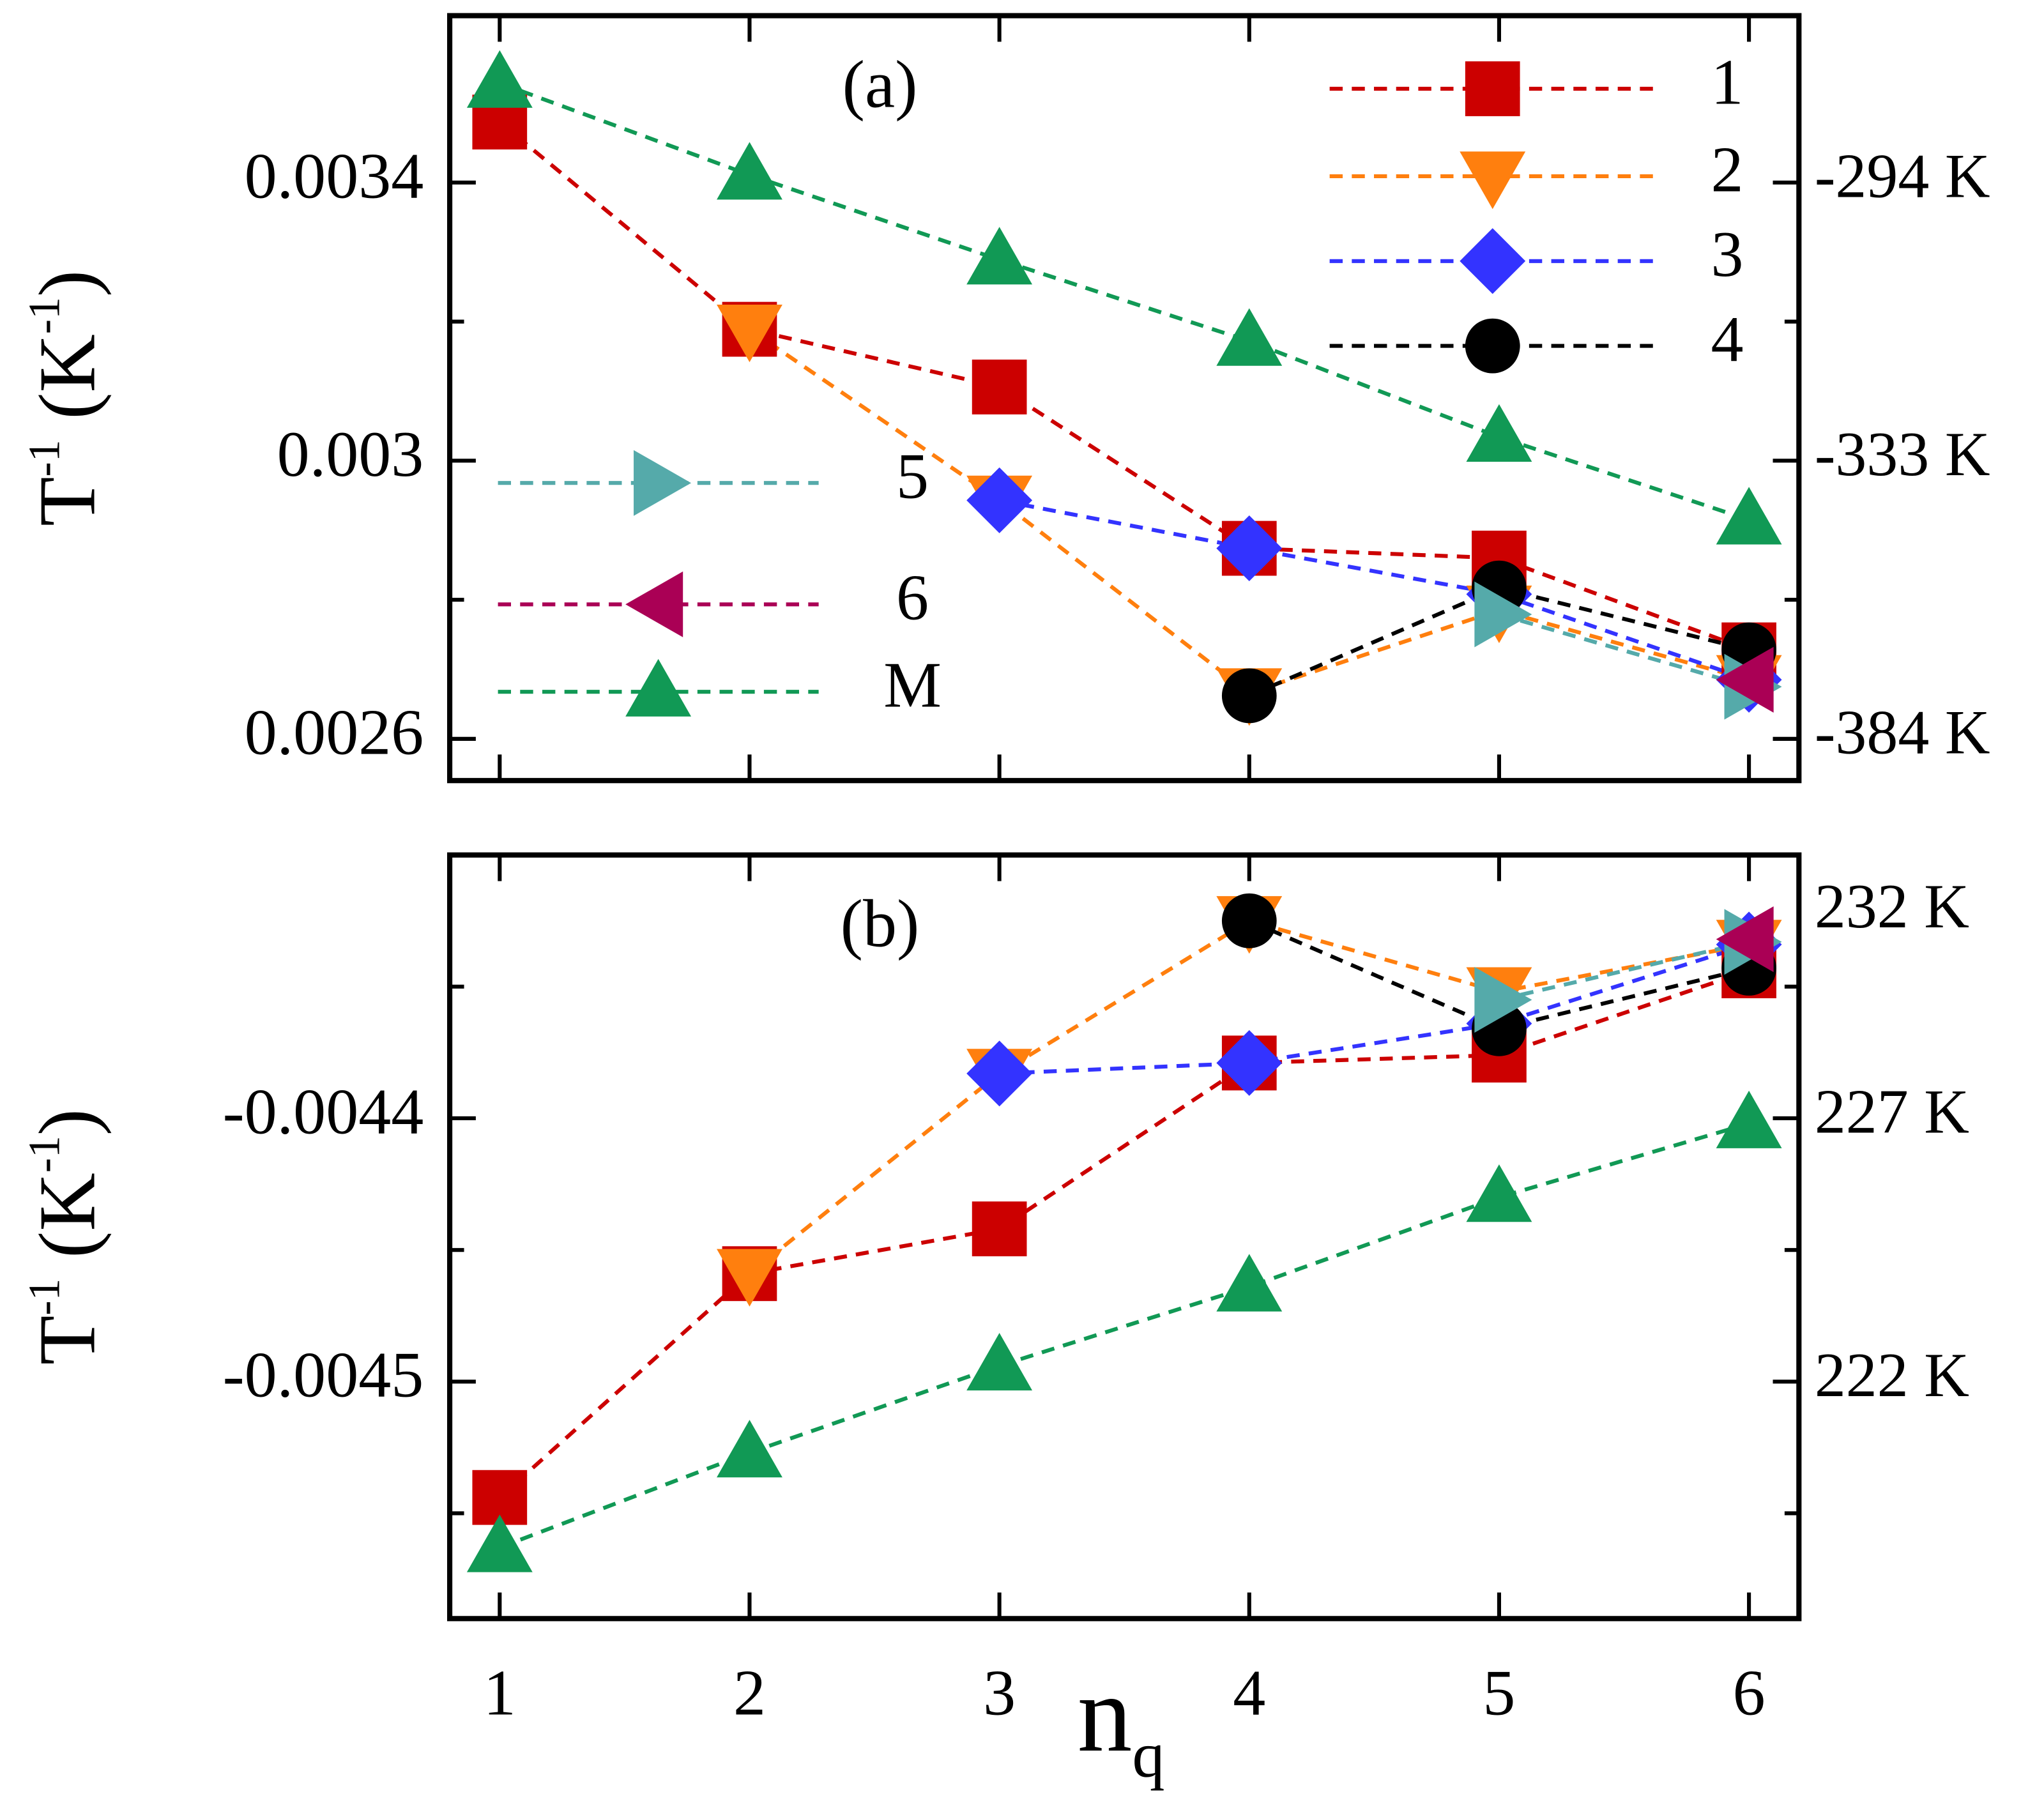  What do you see at coordinates (323, 1112) in the screenshot?
I see `y-tick-label: -0.0044` at bounding box center [323, 1112].